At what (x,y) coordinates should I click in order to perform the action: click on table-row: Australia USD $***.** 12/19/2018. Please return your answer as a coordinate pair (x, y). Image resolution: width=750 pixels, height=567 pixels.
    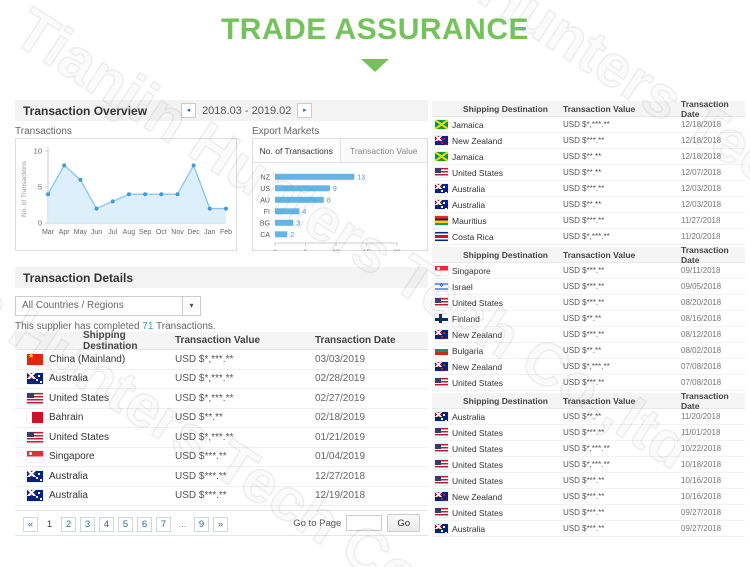
    Looking at the image, I should click on (221, 496).